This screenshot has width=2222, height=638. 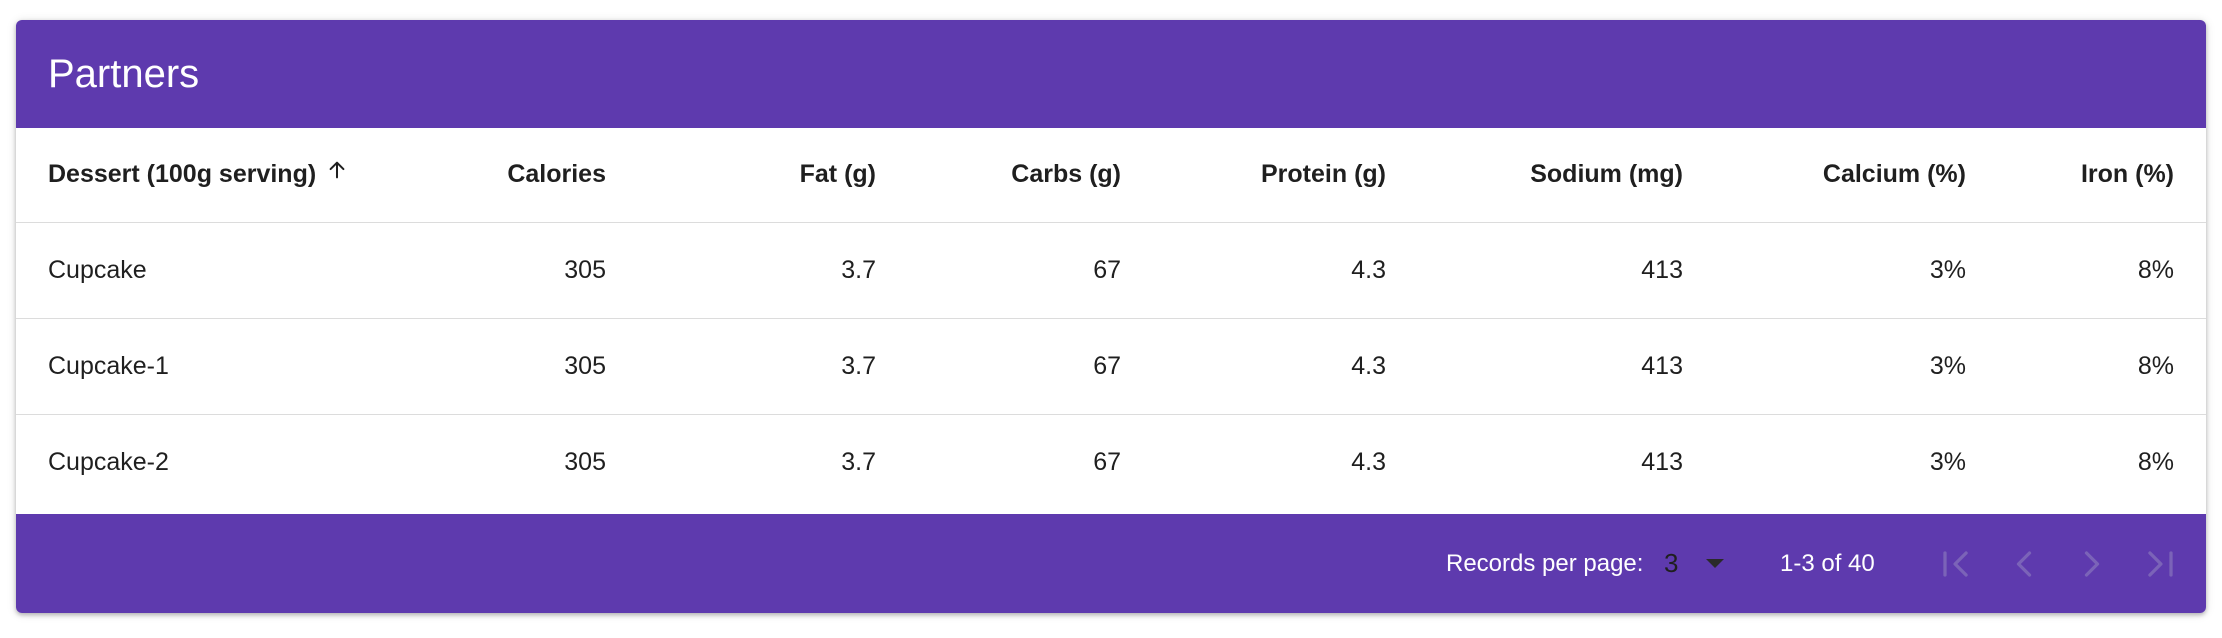 What do you see at coordinates (182, 174) in the screenshot?
I see `column-header-label: Dessert (100g serving)` at bounding box center [182, 174].